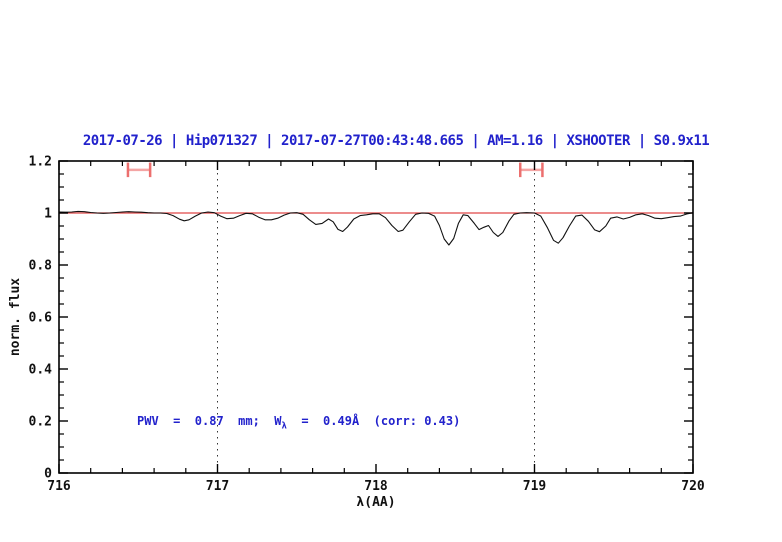 Image resolution: width=782 pixels, height=542 pixels. Describe the element at coordinates (376, 228) in the screenshot. I see `spectrum-line` at that location.